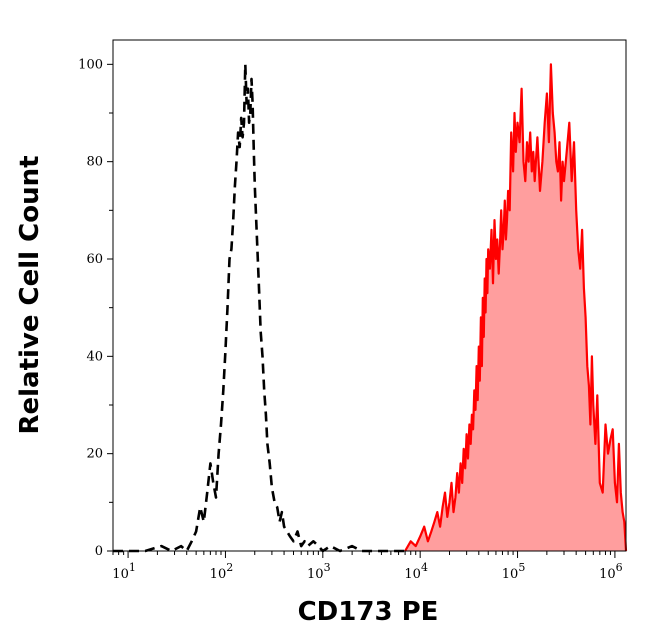 The image size is (646, 641). Describe the element at coordinates (90, 64) in the screenshot. I see `y-tick-label: 100` at that location.